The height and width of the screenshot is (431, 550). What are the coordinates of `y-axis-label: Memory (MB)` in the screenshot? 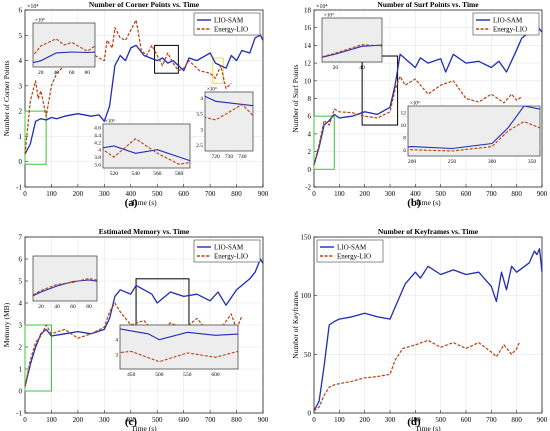 It's located at (6, 324).